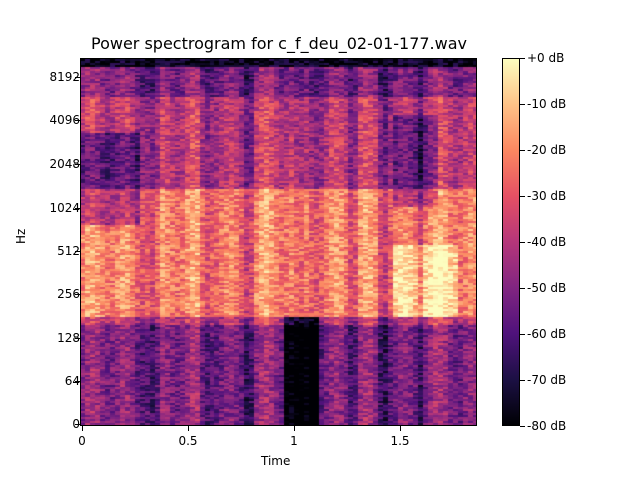  What do you see at coordinates (294, 441) in the screenshot?
I see `x-tick-label: 1` at bounding box center [294, 441].